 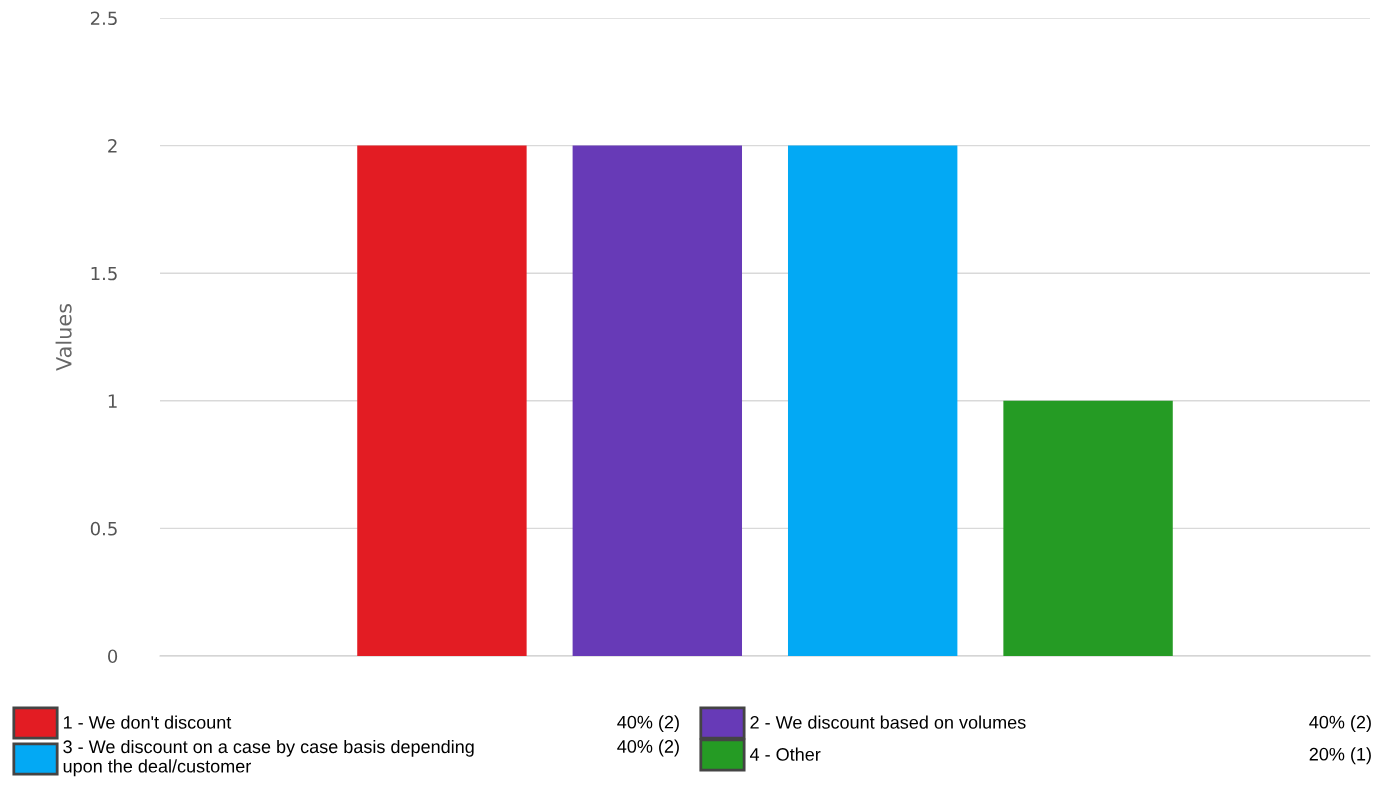 What do you see at coordinates (103, 18) in the screenshot?
I see `y-tick-label: 2.5` at bounding box center [103, 18].